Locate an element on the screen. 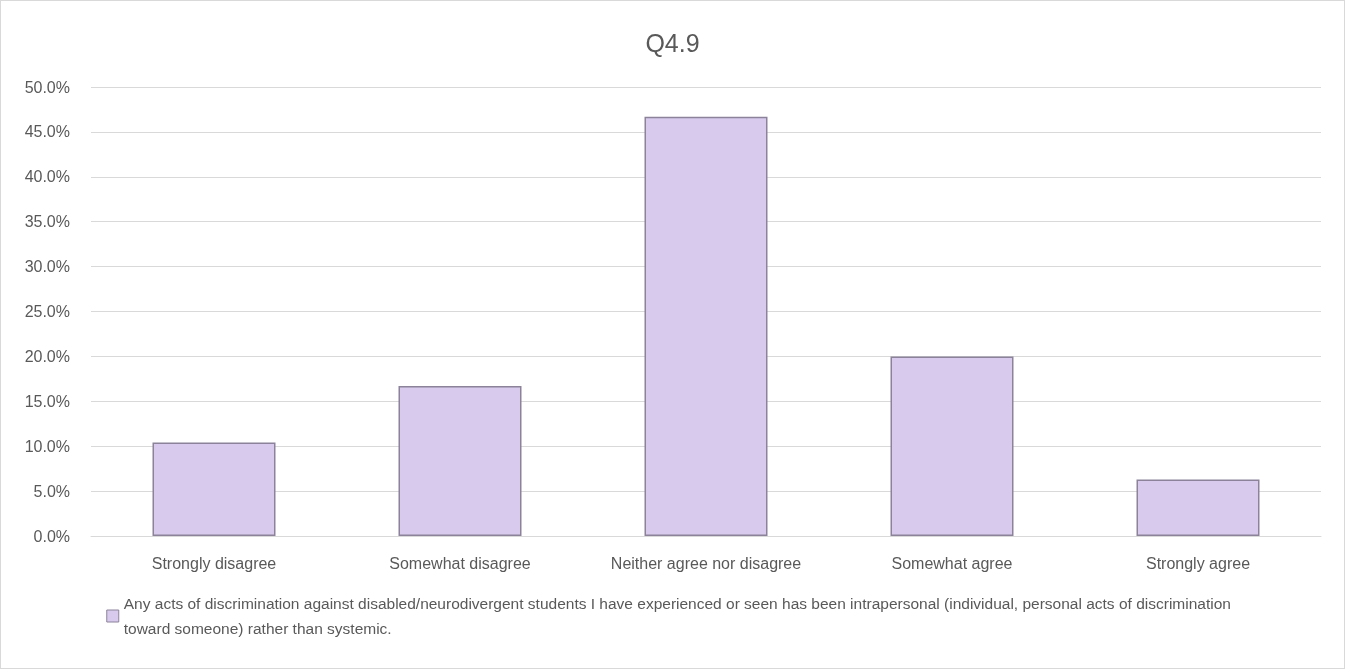 The image size is (1345, 669). x-tick-label: Strongly agree is located at coordinates (1198, 563).